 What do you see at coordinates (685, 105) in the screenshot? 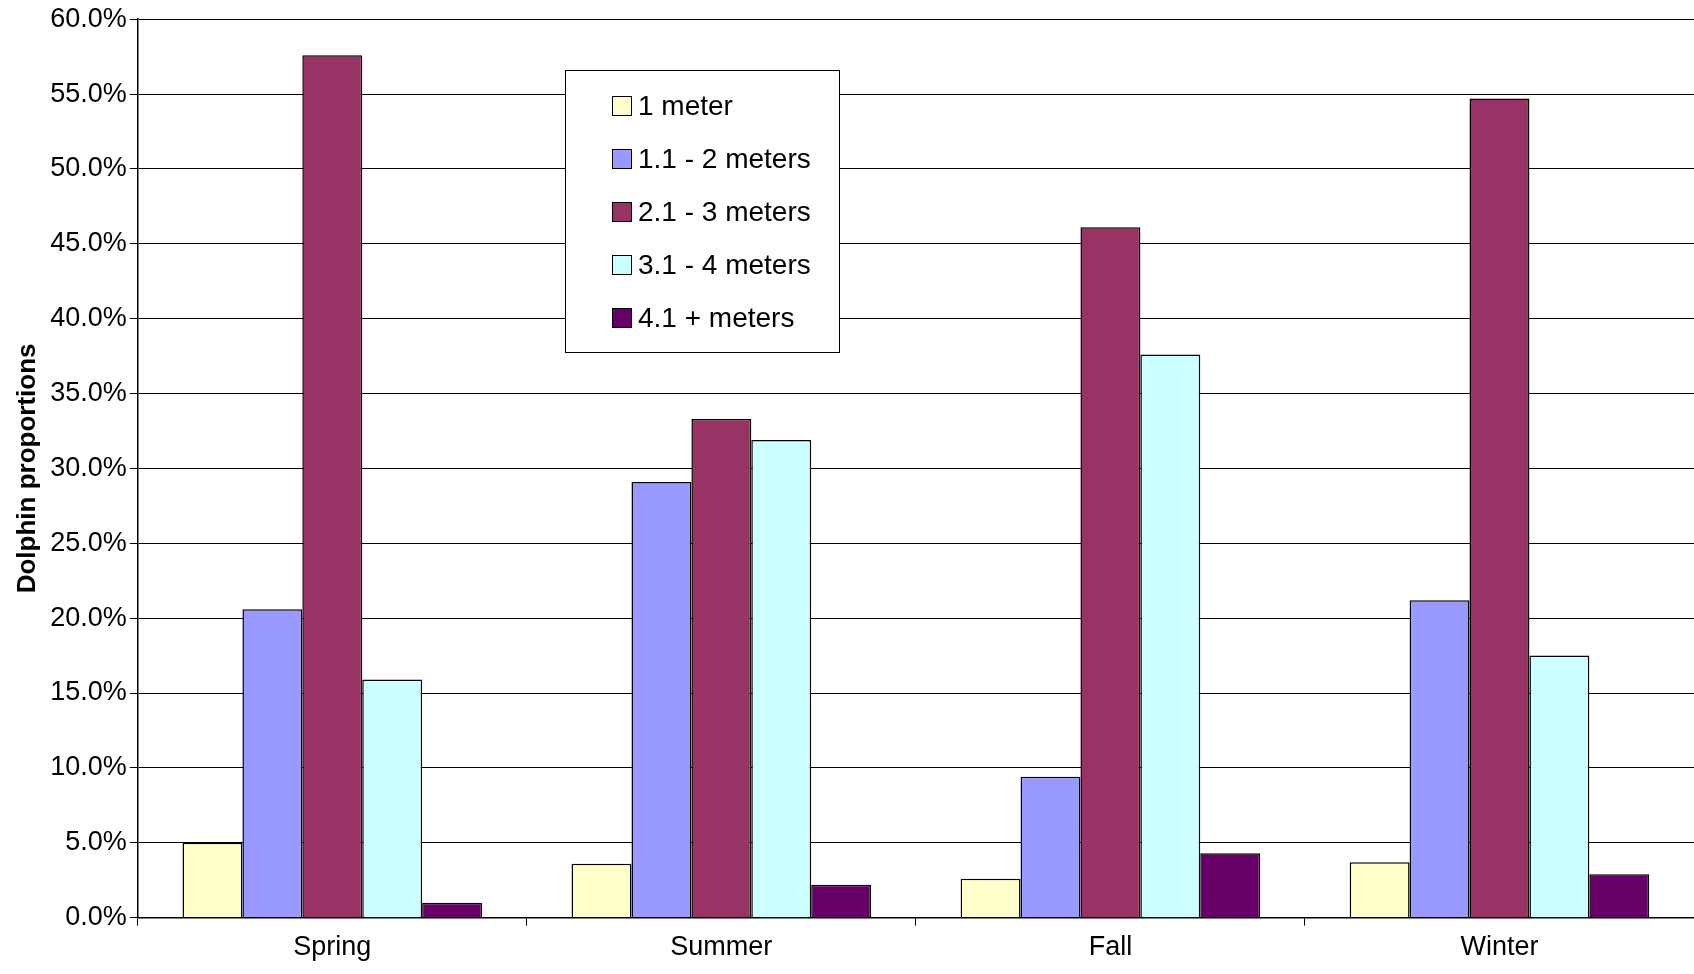
I see `legend-label: 1 meter` at bounding box center [685, 105].